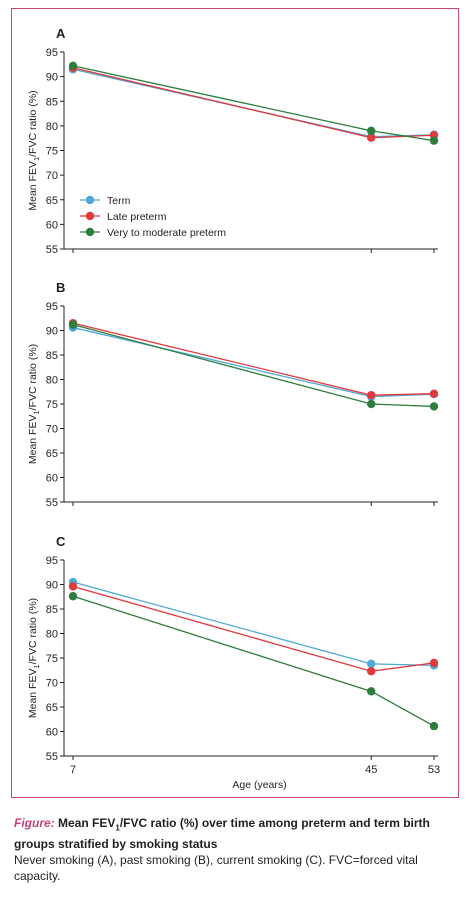  Describe the element at coordinates (434, 770) in the screenshot. I see `x-tick-label: 53` at that location.